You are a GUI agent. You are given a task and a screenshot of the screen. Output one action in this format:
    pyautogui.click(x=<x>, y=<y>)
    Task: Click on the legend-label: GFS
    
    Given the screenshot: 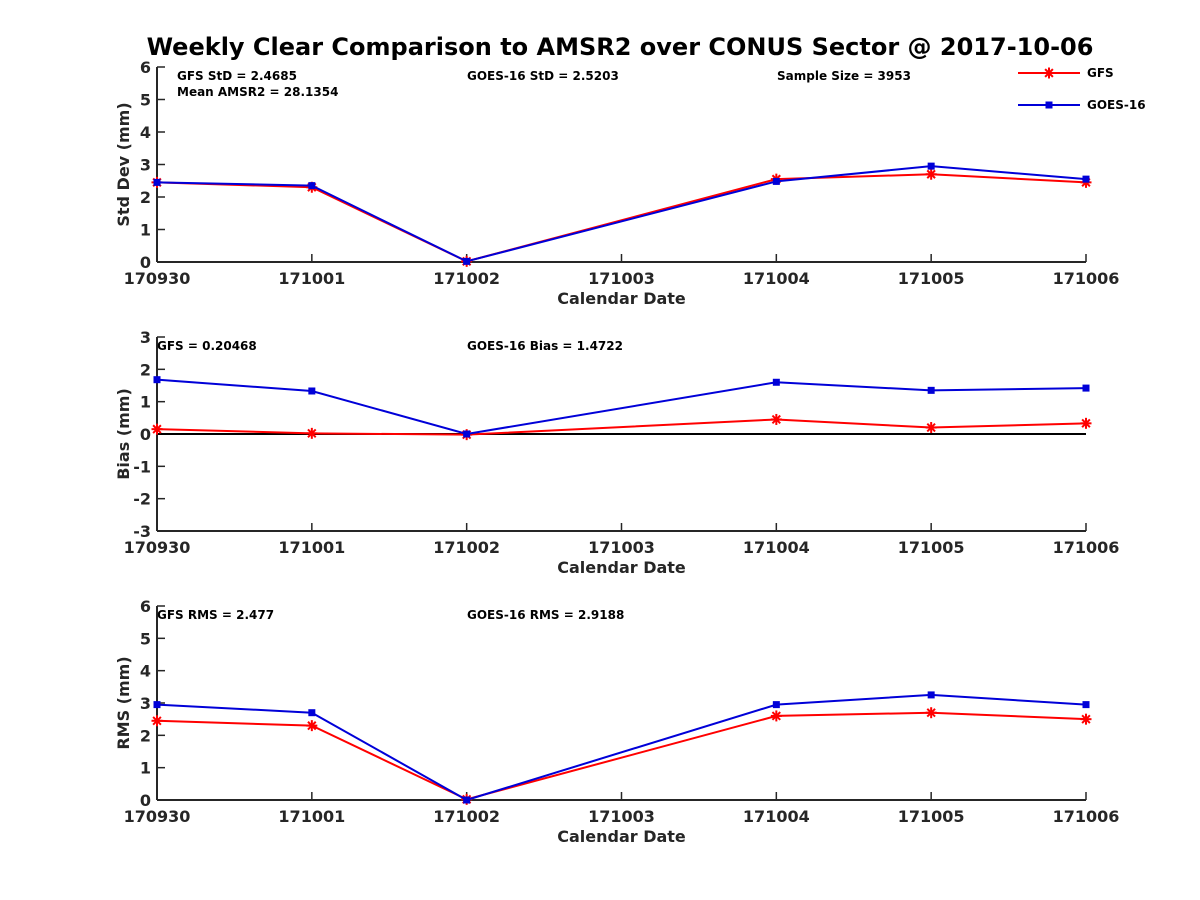 What is the action you would take?
    pyautogui.click(x=1100, y=73)
    